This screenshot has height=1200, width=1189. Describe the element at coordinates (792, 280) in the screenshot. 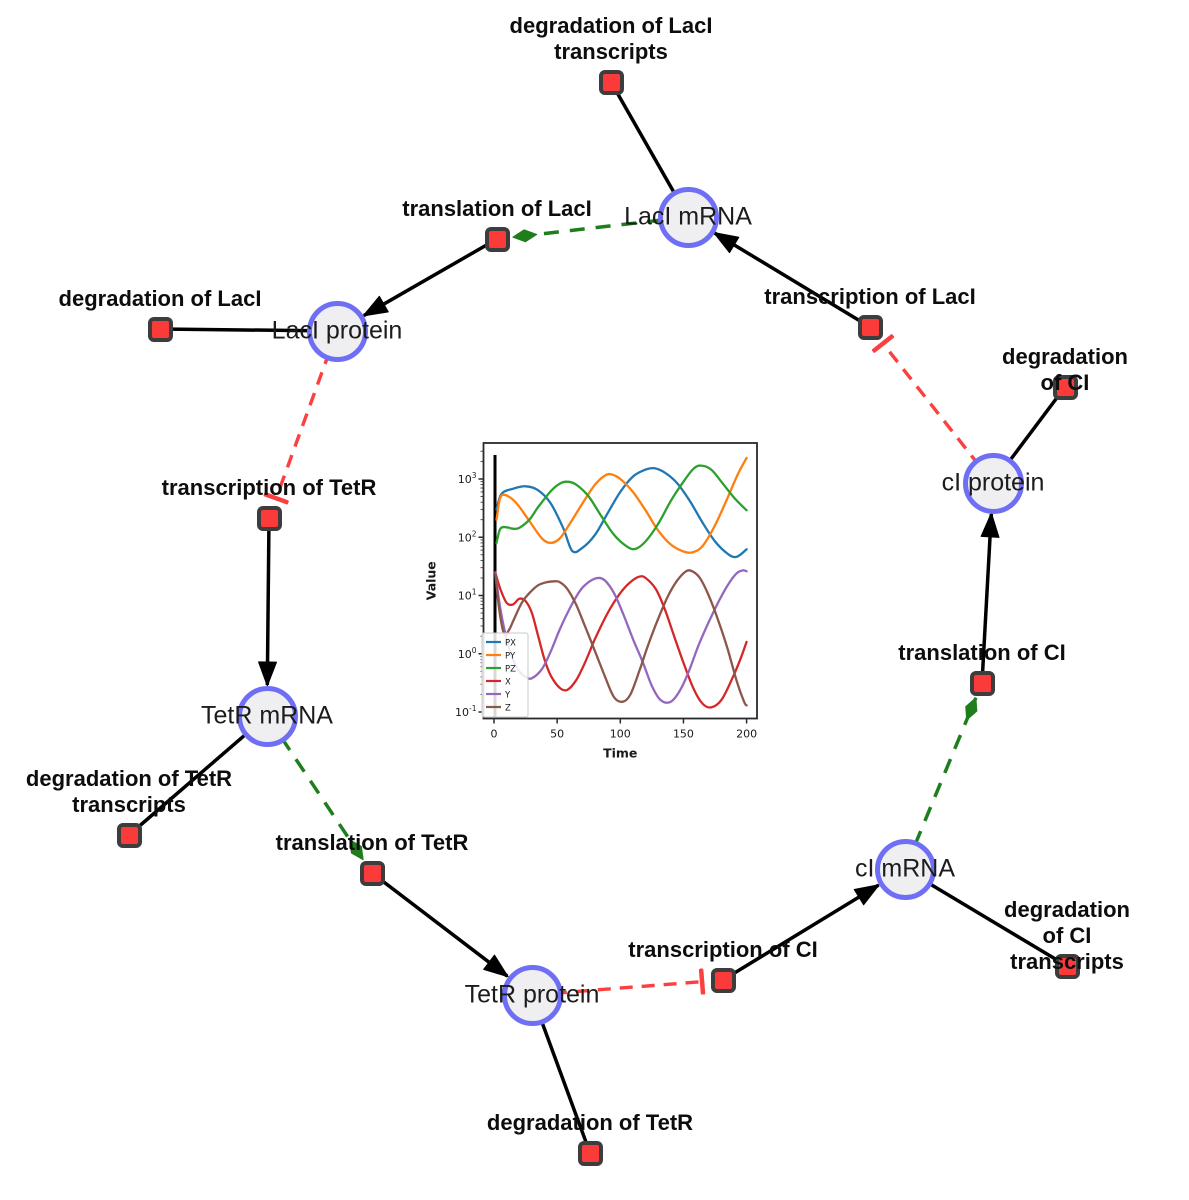

I see `edge-product-transcription_of_LacI-LacI_mRNA` at that location.